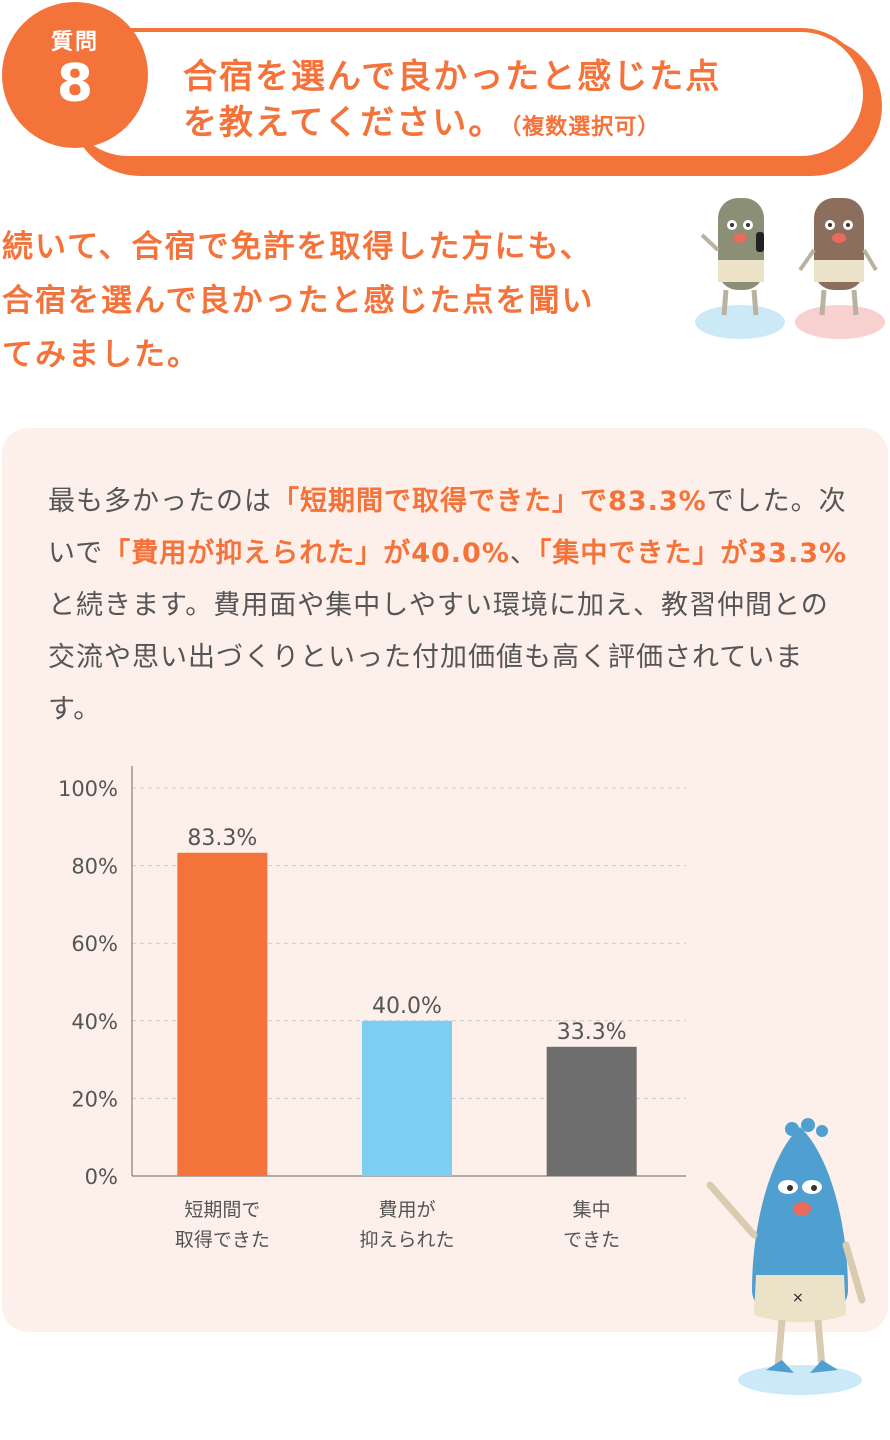 The image size is (890, 1440). What do you see at coordinates (222, 838) in the screenshot?
I see `bar-value-label: 83.3%` at bounding box center [222, 838].